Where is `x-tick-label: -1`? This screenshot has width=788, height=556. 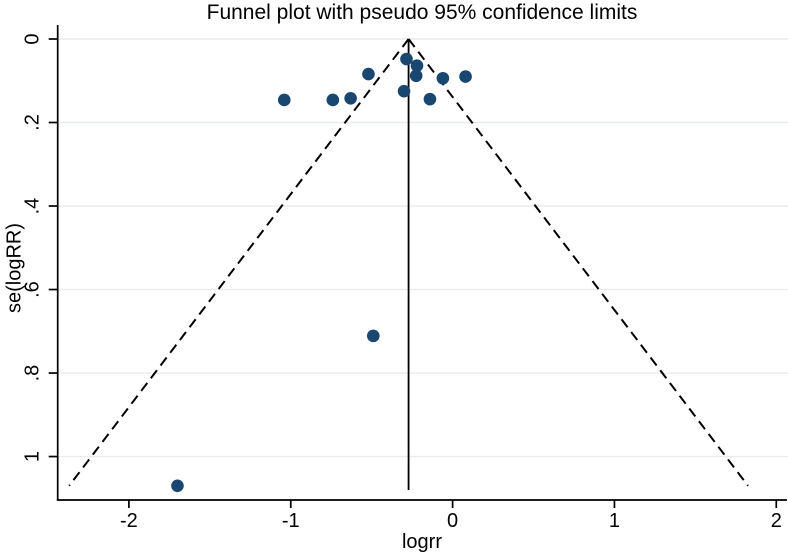 x-tick-label: -1 is located at coordinates (291, 521).